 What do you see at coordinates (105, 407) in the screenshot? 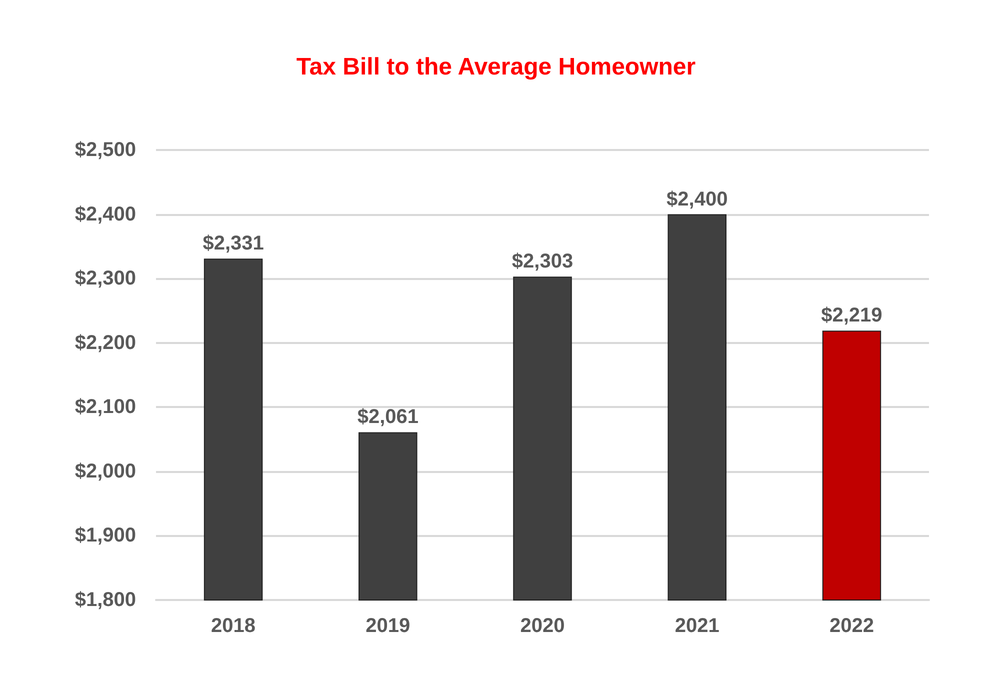
I see `y-tick-label: $2,100` at bounding box center [105, 407].